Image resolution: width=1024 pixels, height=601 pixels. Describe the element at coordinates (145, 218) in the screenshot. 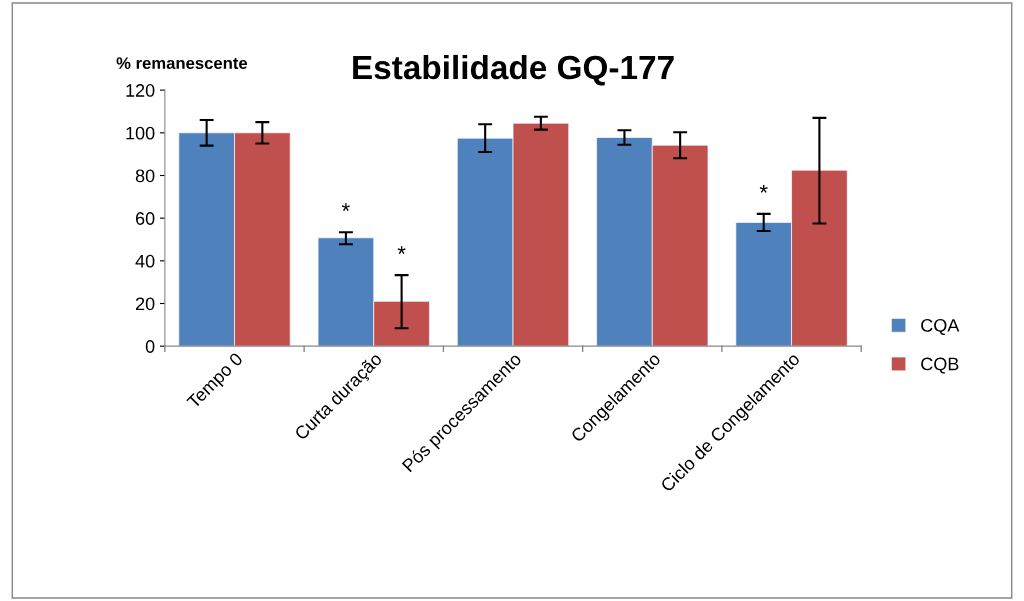

I see `y-tick-label: 60` at that location.